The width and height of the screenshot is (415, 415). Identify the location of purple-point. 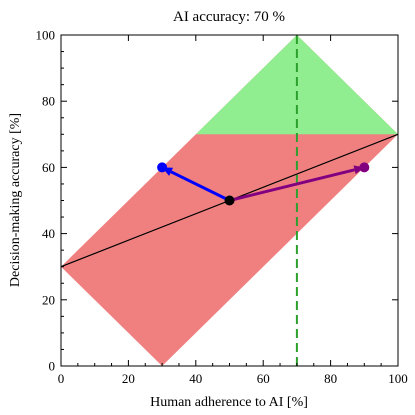
(364, 167).